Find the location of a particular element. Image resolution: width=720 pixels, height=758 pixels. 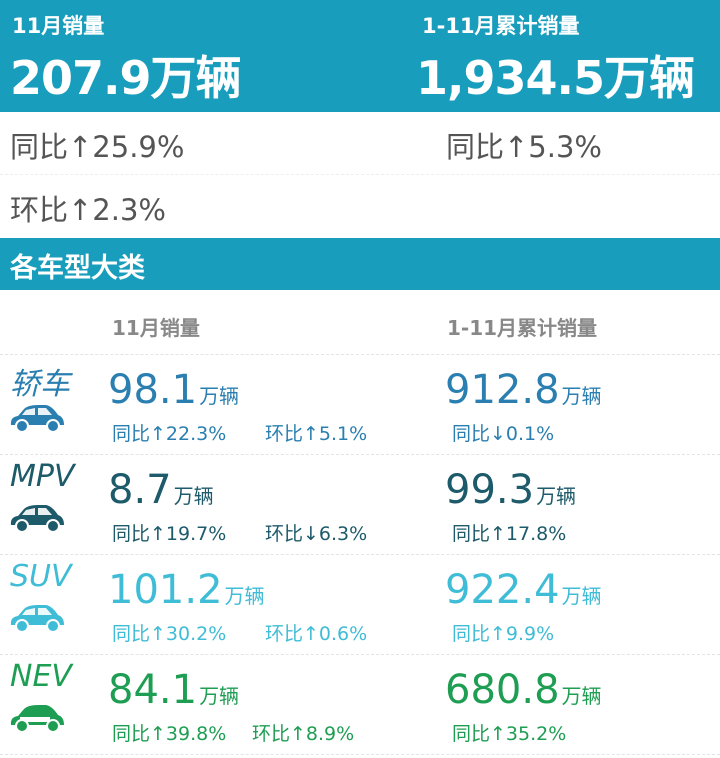

month-sales: 8.7 万辆 is located at coordinates (161, 490).